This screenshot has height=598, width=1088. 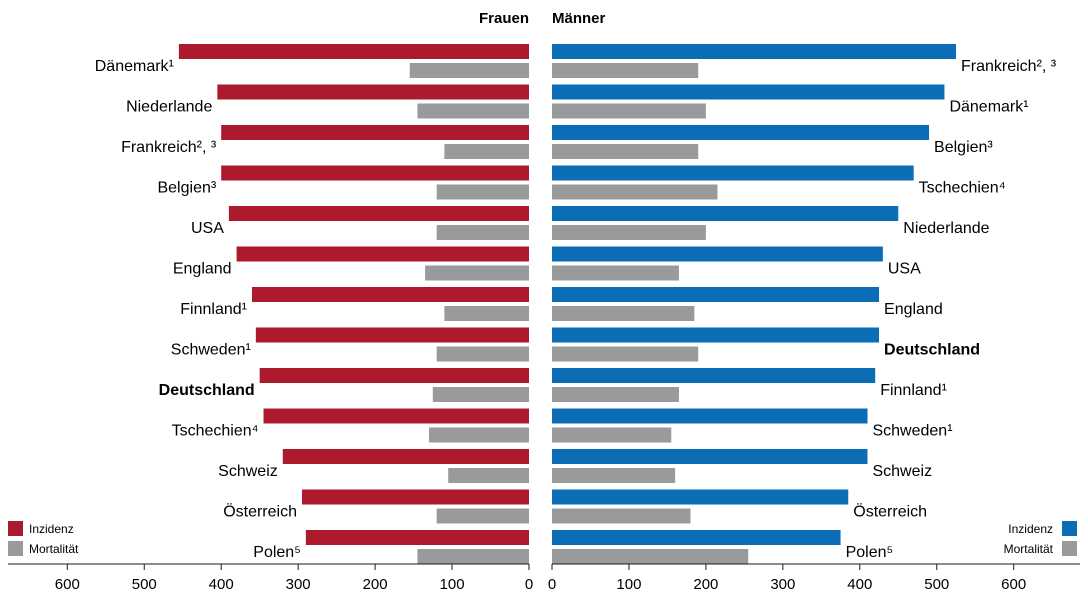 I want to click on maenner-legend-swatch-inzidenz, so click(x=1069, y=528).